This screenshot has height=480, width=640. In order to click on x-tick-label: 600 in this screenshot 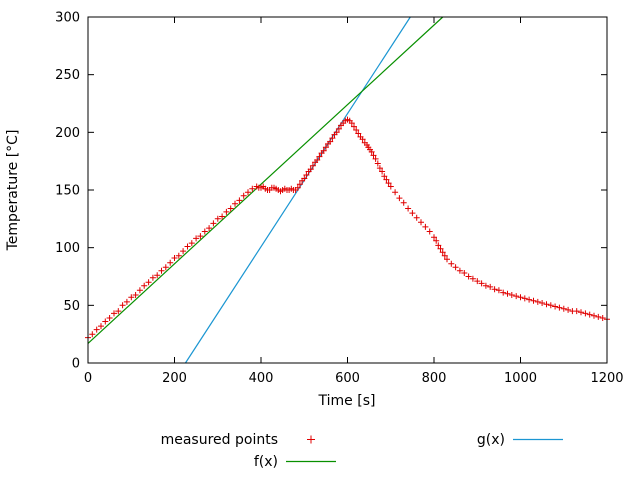, I will do `click(347, 378)`.